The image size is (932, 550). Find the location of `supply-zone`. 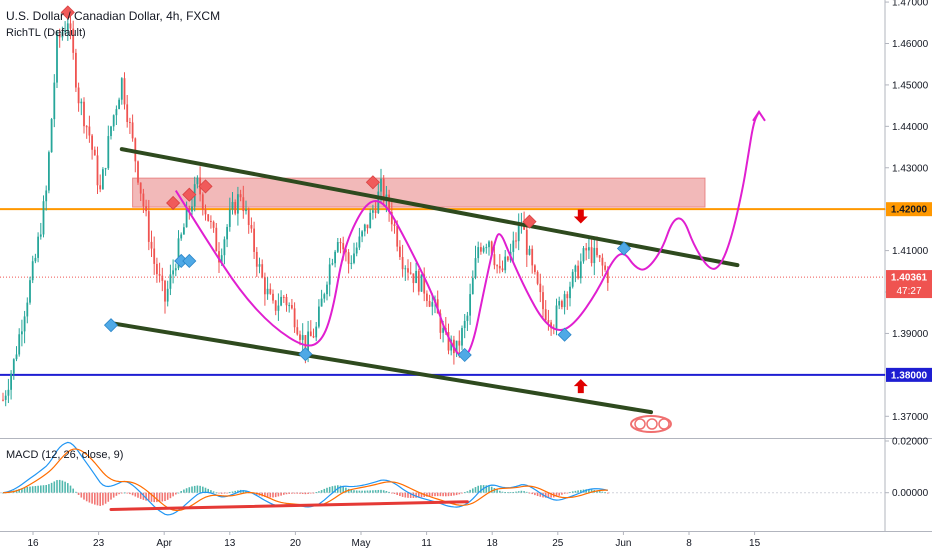

supply-zone is located at coordinates (419, 192).